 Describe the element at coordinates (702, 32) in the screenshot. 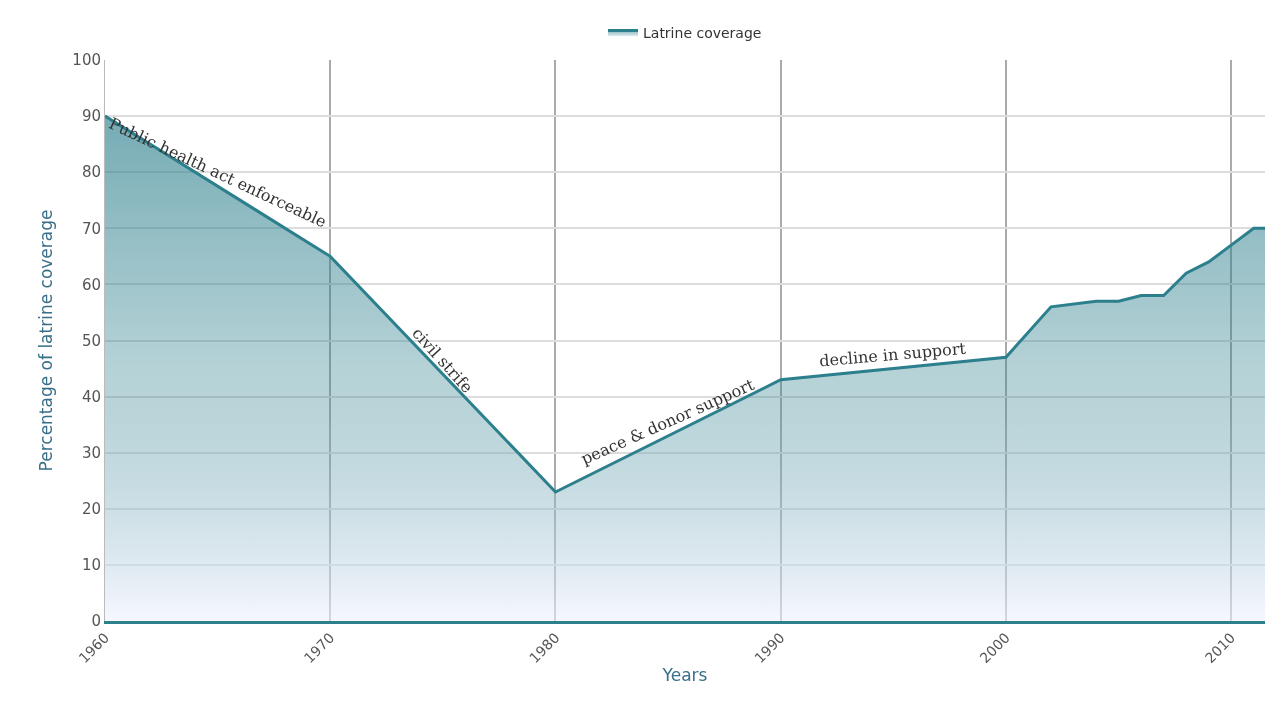

I see `legend-label: Latrine coverage` at that location.